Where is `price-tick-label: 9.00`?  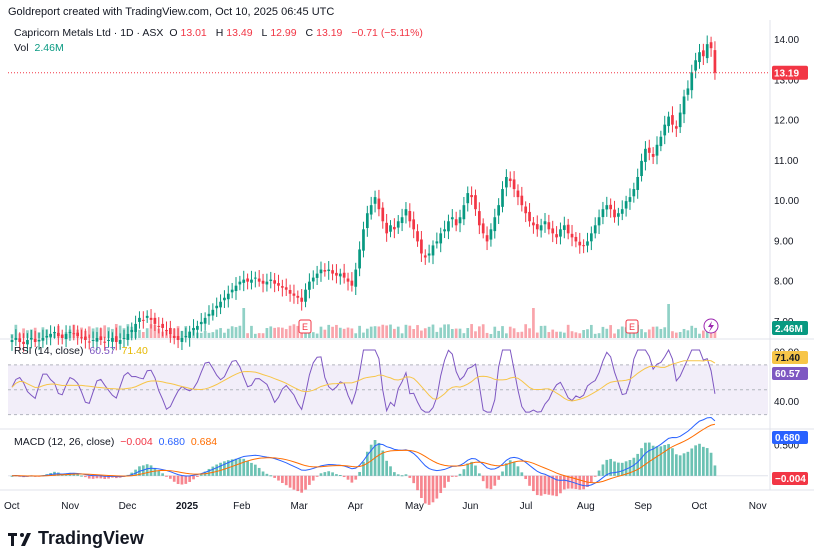 price-tick-label: 9.00 is located at coordinates (784, 241).